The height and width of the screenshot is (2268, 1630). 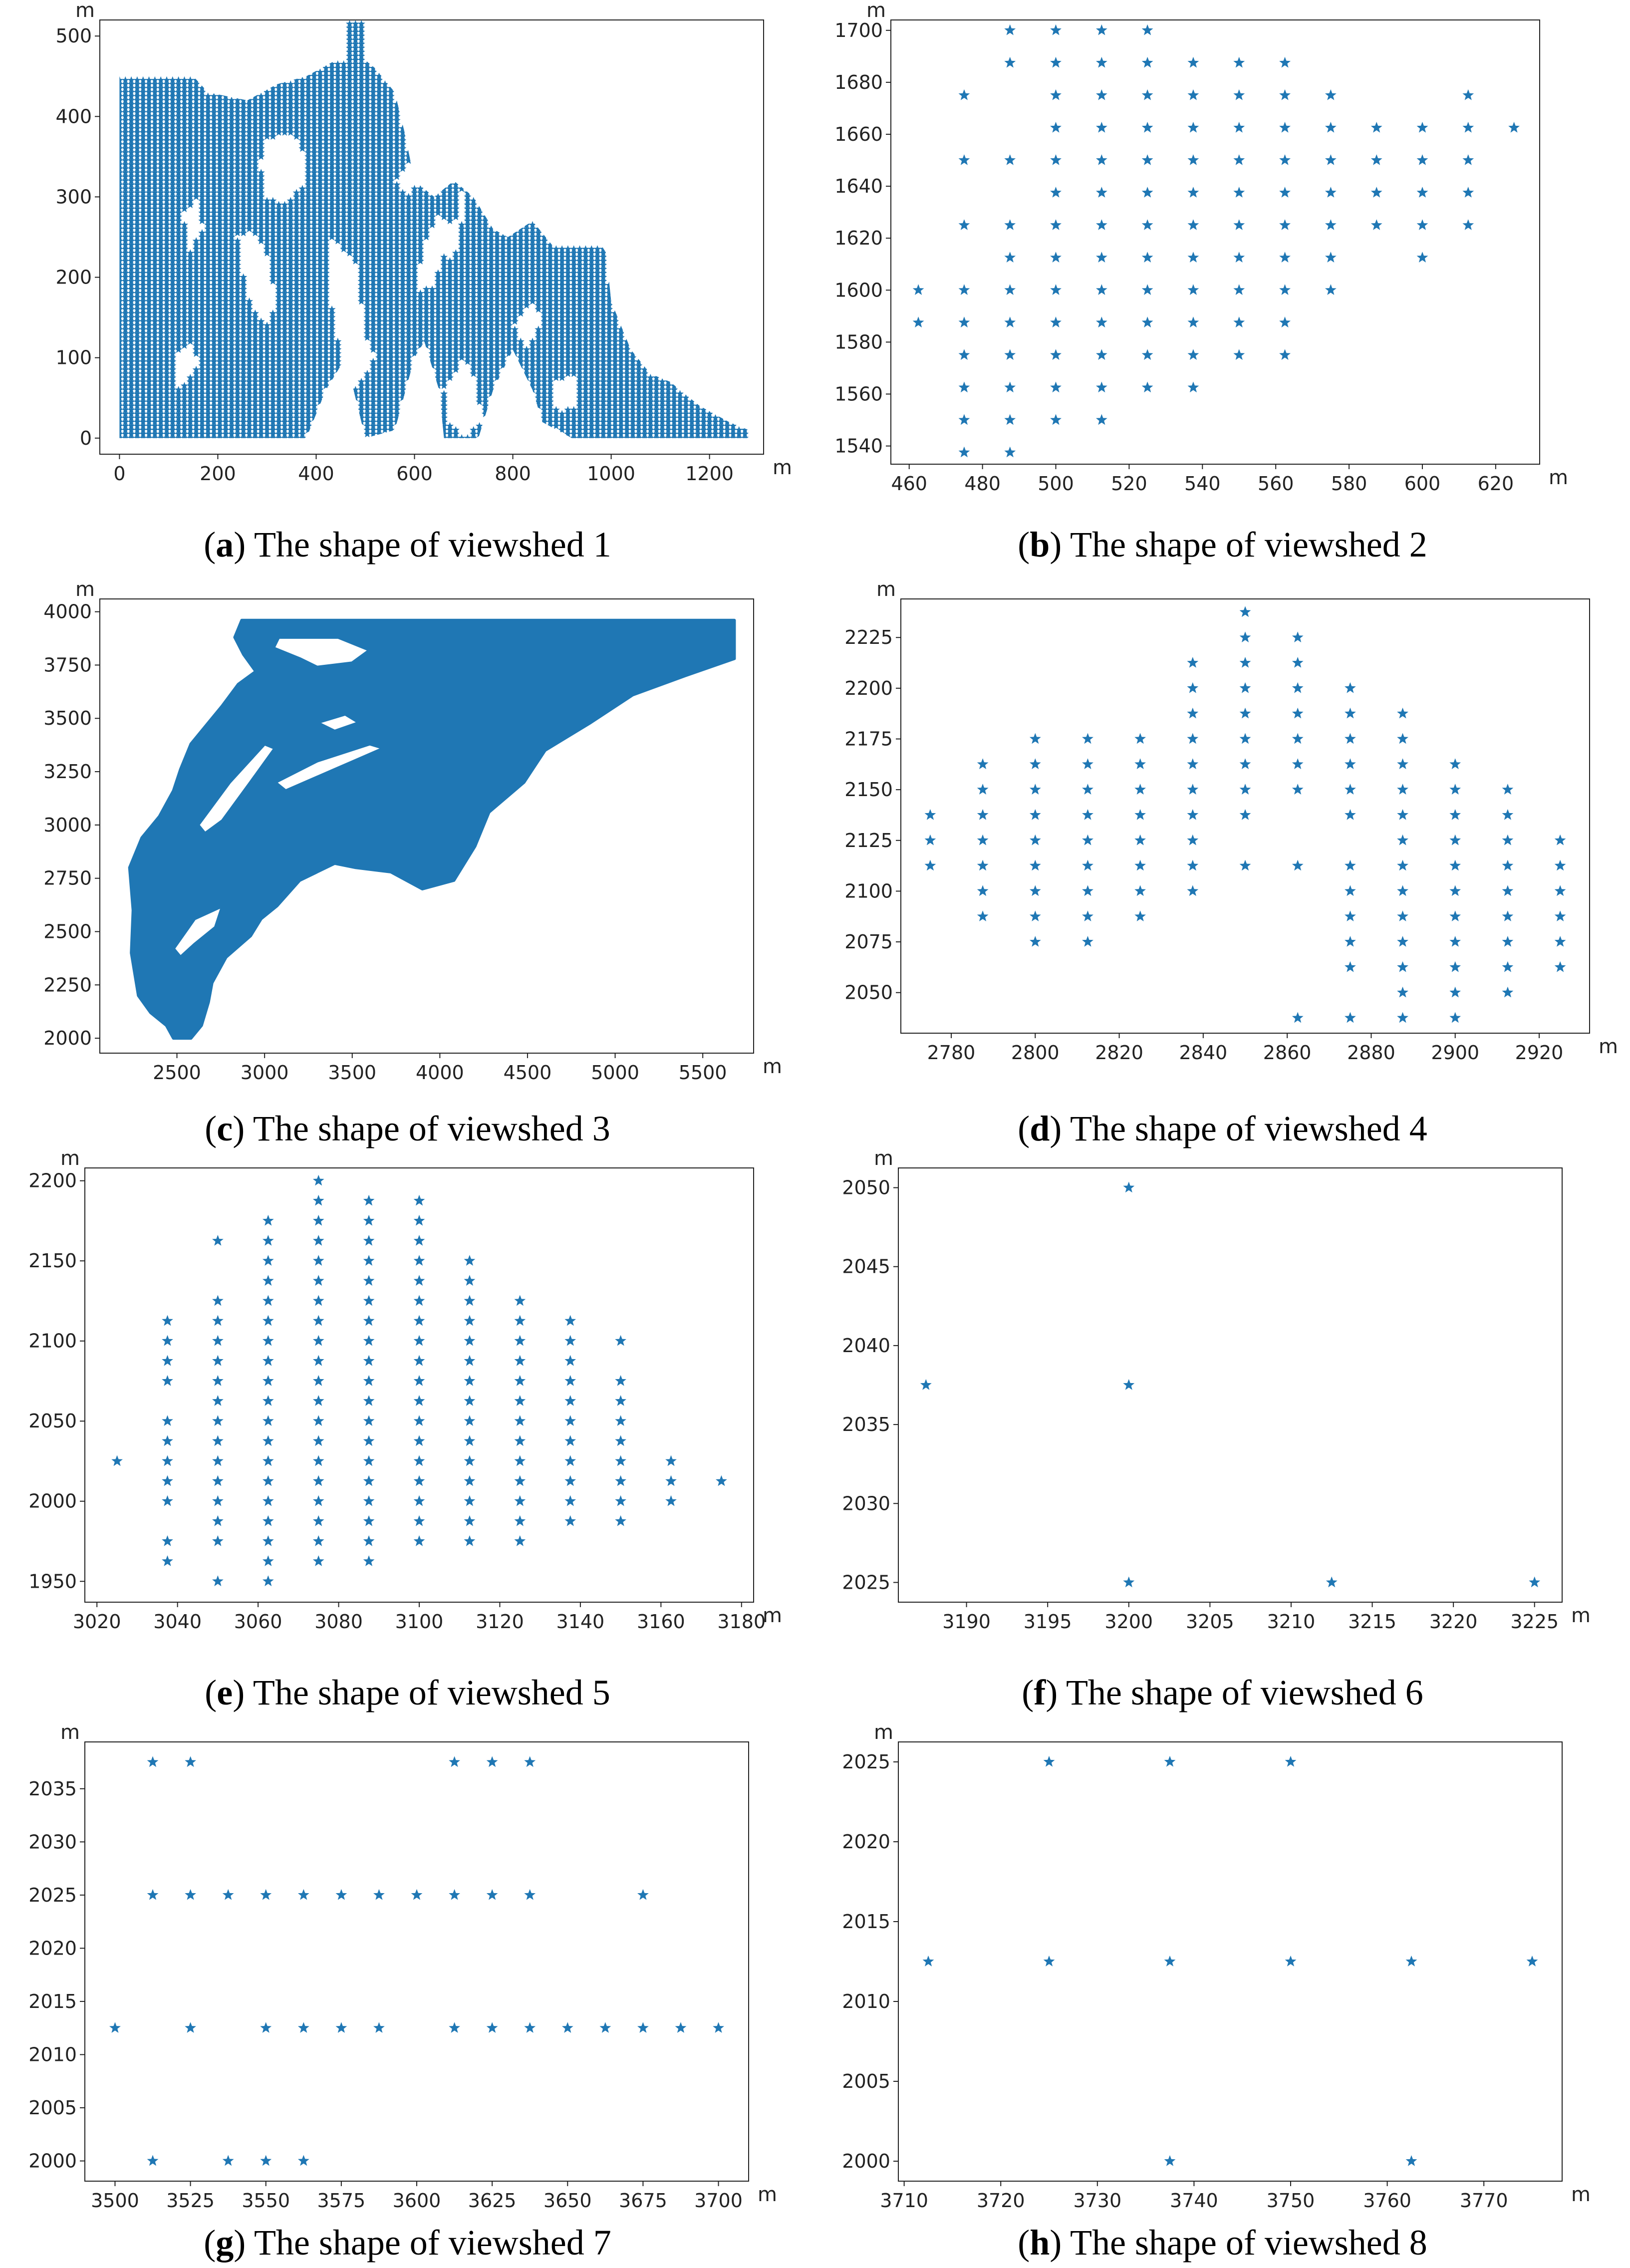 What do you see at coordinates (1230, 1385) in the screenshot?
I see `axes-frame-f` at bounding box center [1230, 1385].